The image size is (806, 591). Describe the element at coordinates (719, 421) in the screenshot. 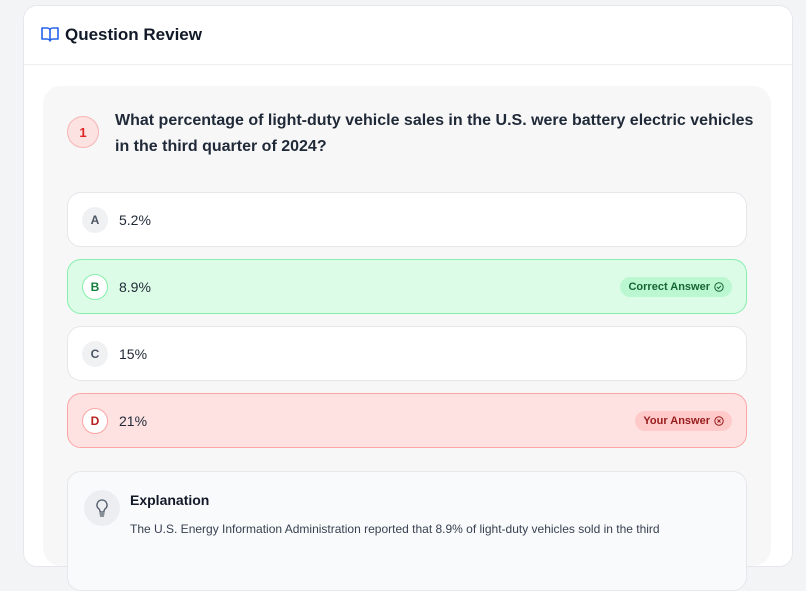

I see `x-icon` at that location.